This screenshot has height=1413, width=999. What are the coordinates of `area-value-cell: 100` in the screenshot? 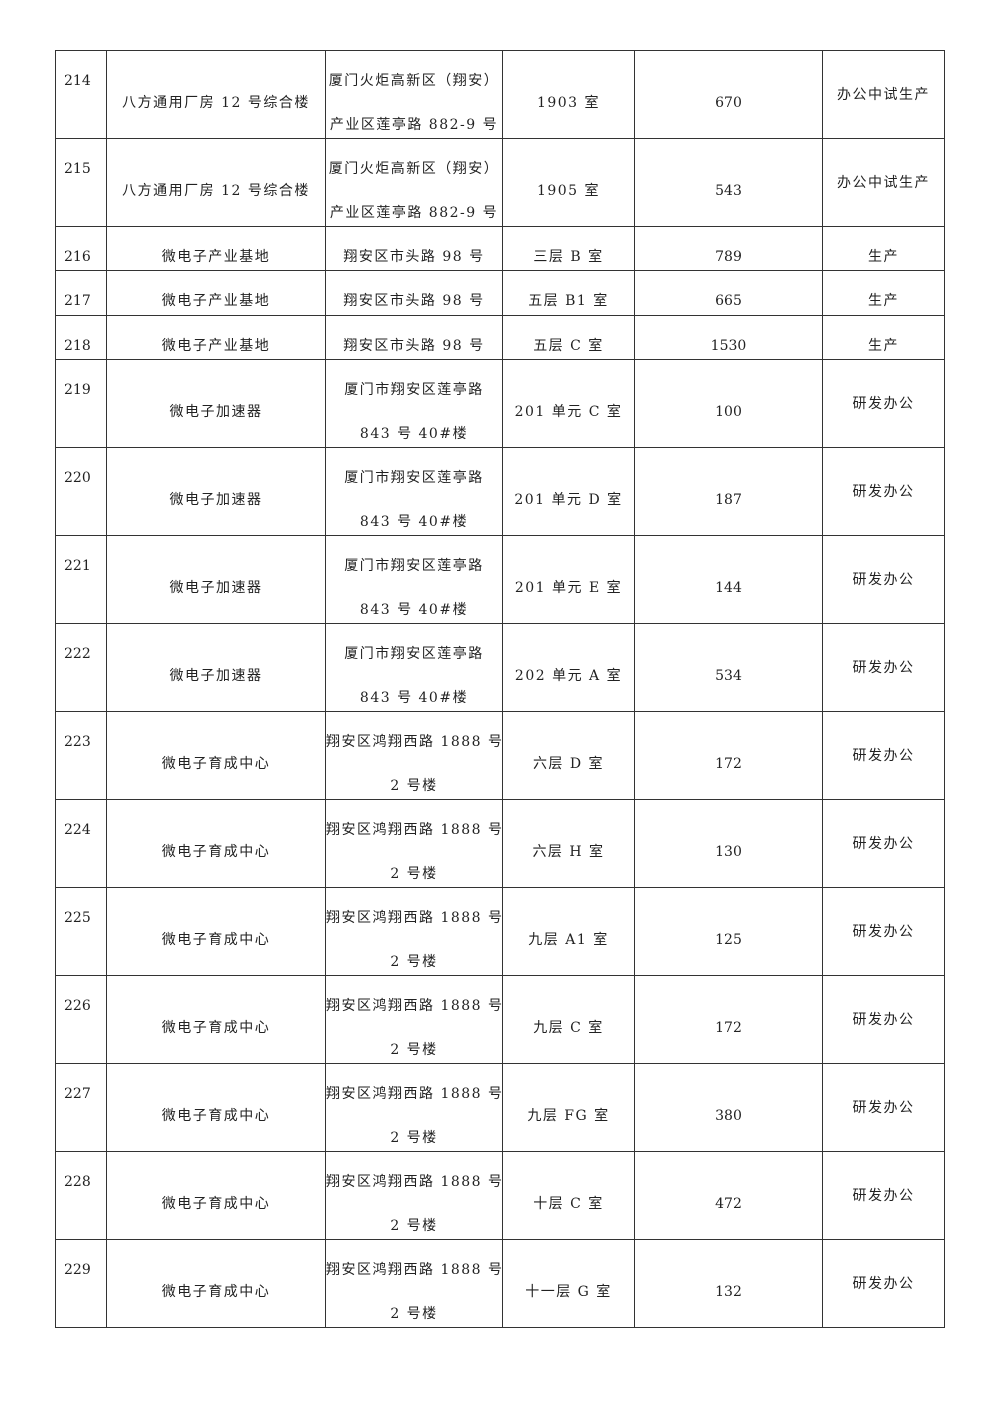 It's located at (729, 403).